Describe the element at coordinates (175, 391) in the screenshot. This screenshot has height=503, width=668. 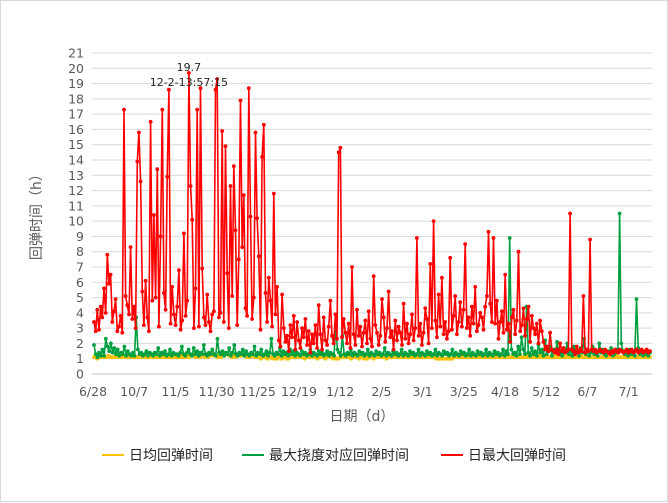
I see `x-tick-label: 11/5` at that location.